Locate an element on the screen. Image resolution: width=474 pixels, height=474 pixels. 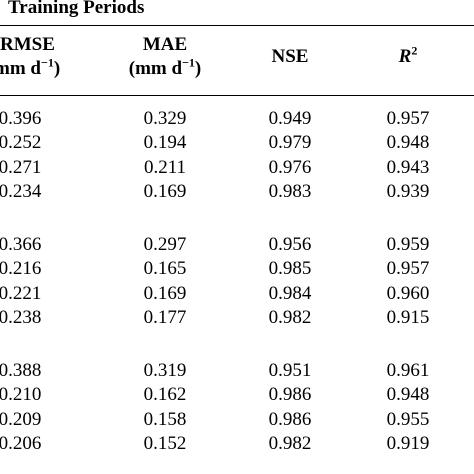
table-cell: 0.959 is located at coordinates (408, 244).